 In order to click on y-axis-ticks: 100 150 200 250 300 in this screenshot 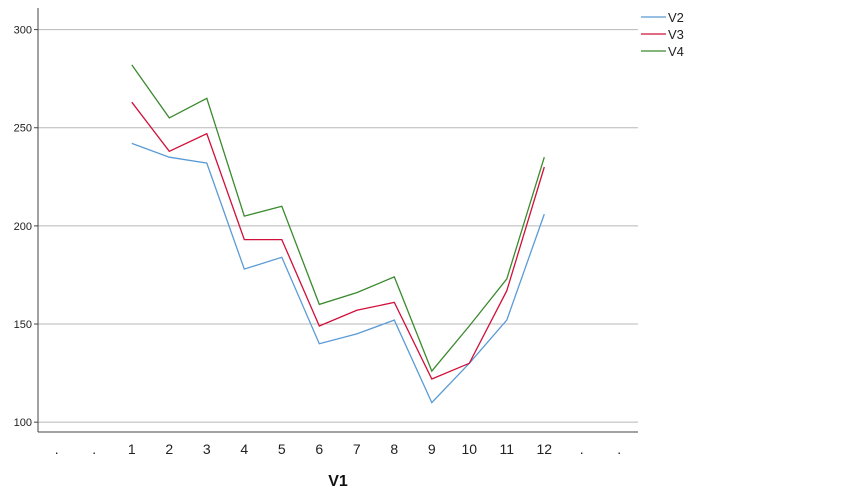, I will do `click(26, 227)`.